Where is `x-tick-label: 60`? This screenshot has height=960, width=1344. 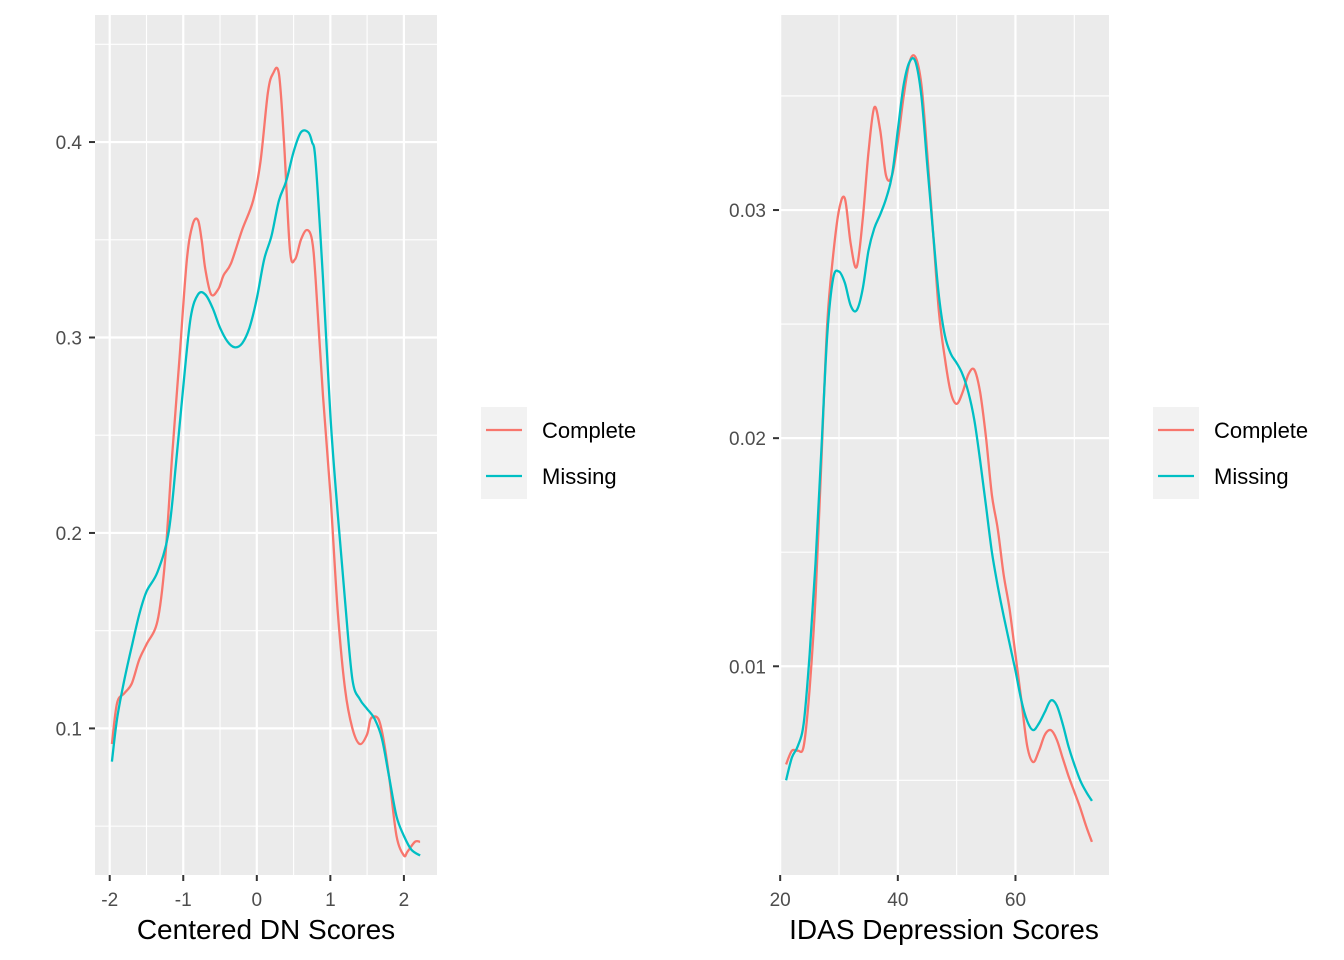 x-tick-label: 60 is located at coordinates (1015, 900).